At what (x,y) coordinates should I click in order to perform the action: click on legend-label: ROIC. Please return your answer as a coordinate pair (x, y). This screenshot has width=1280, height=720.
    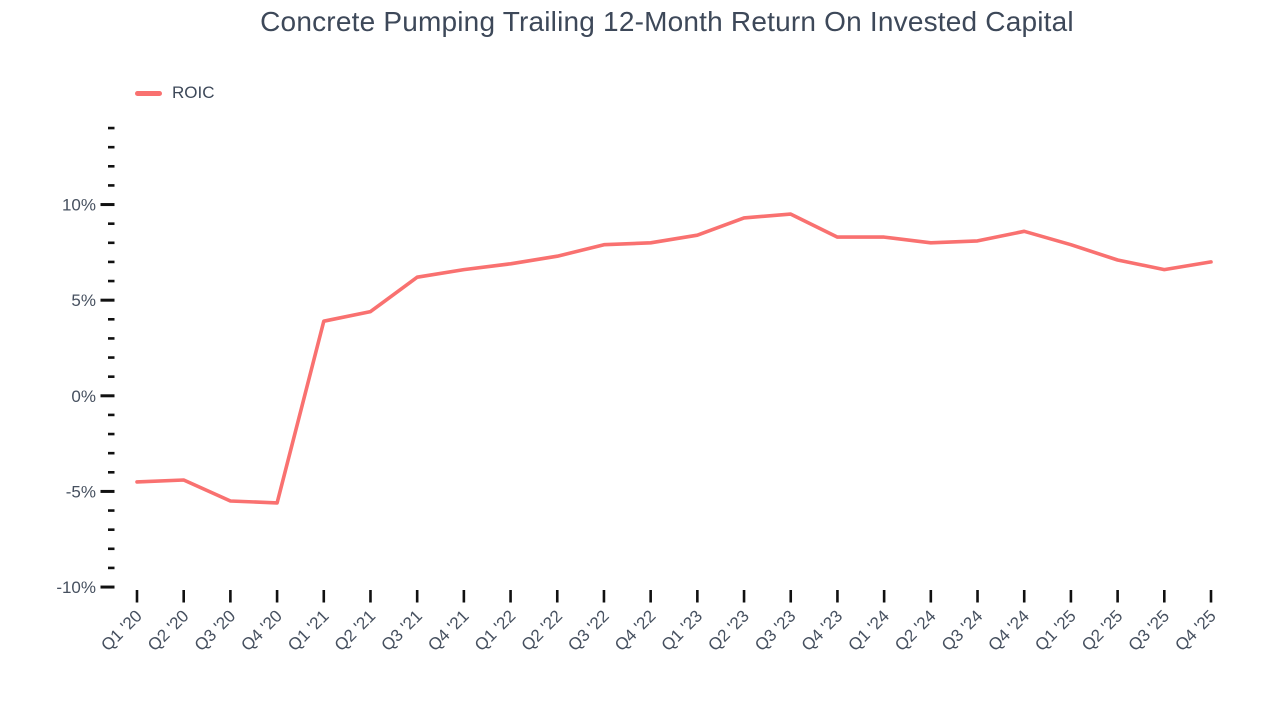
    Looking at the image, I should click on (193, 92).